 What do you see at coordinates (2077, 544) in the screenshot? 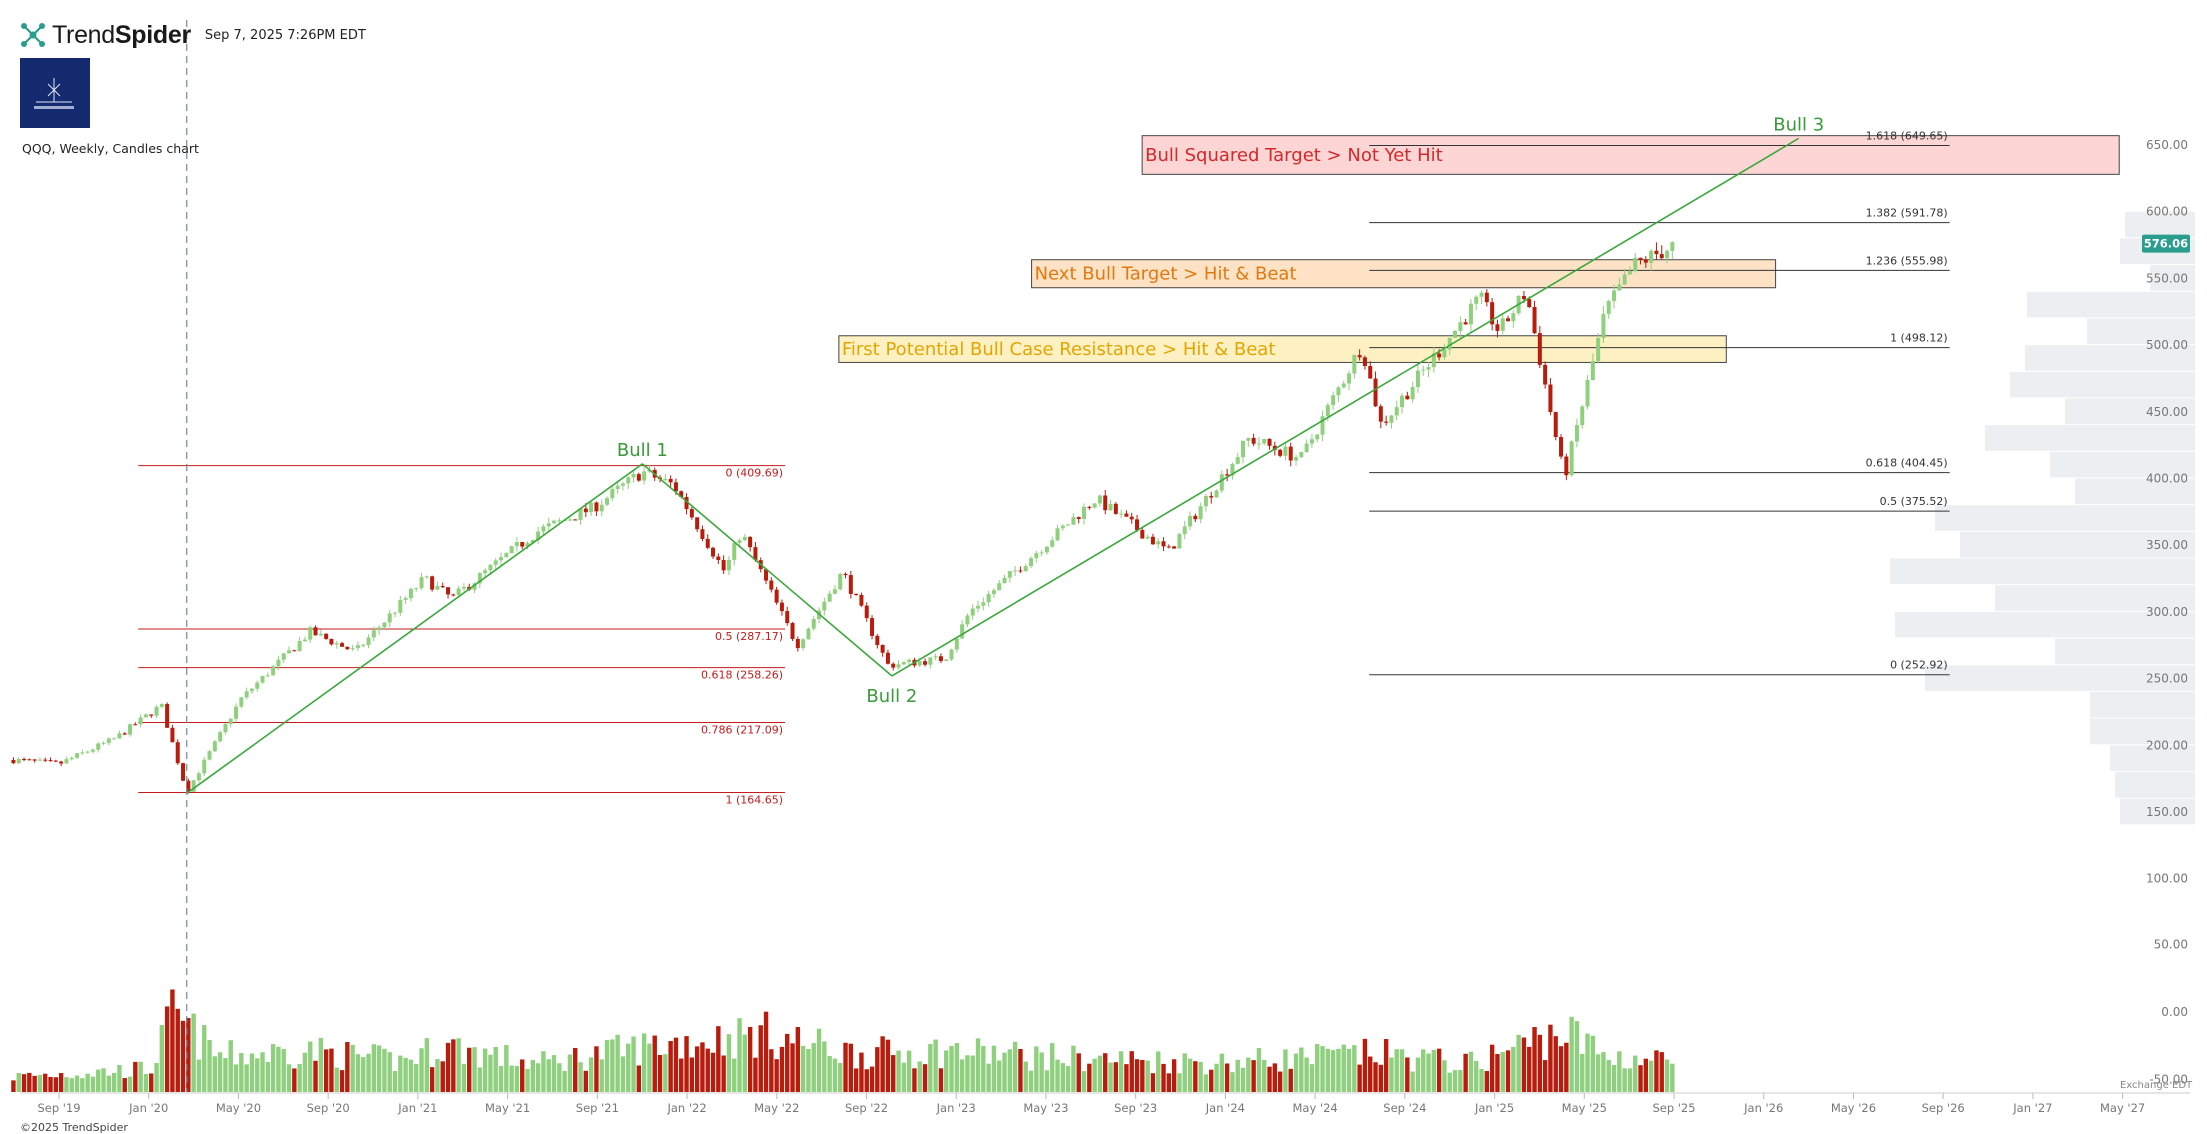
I see `volume-profile-bar15` at bounding box center [2077, 544].